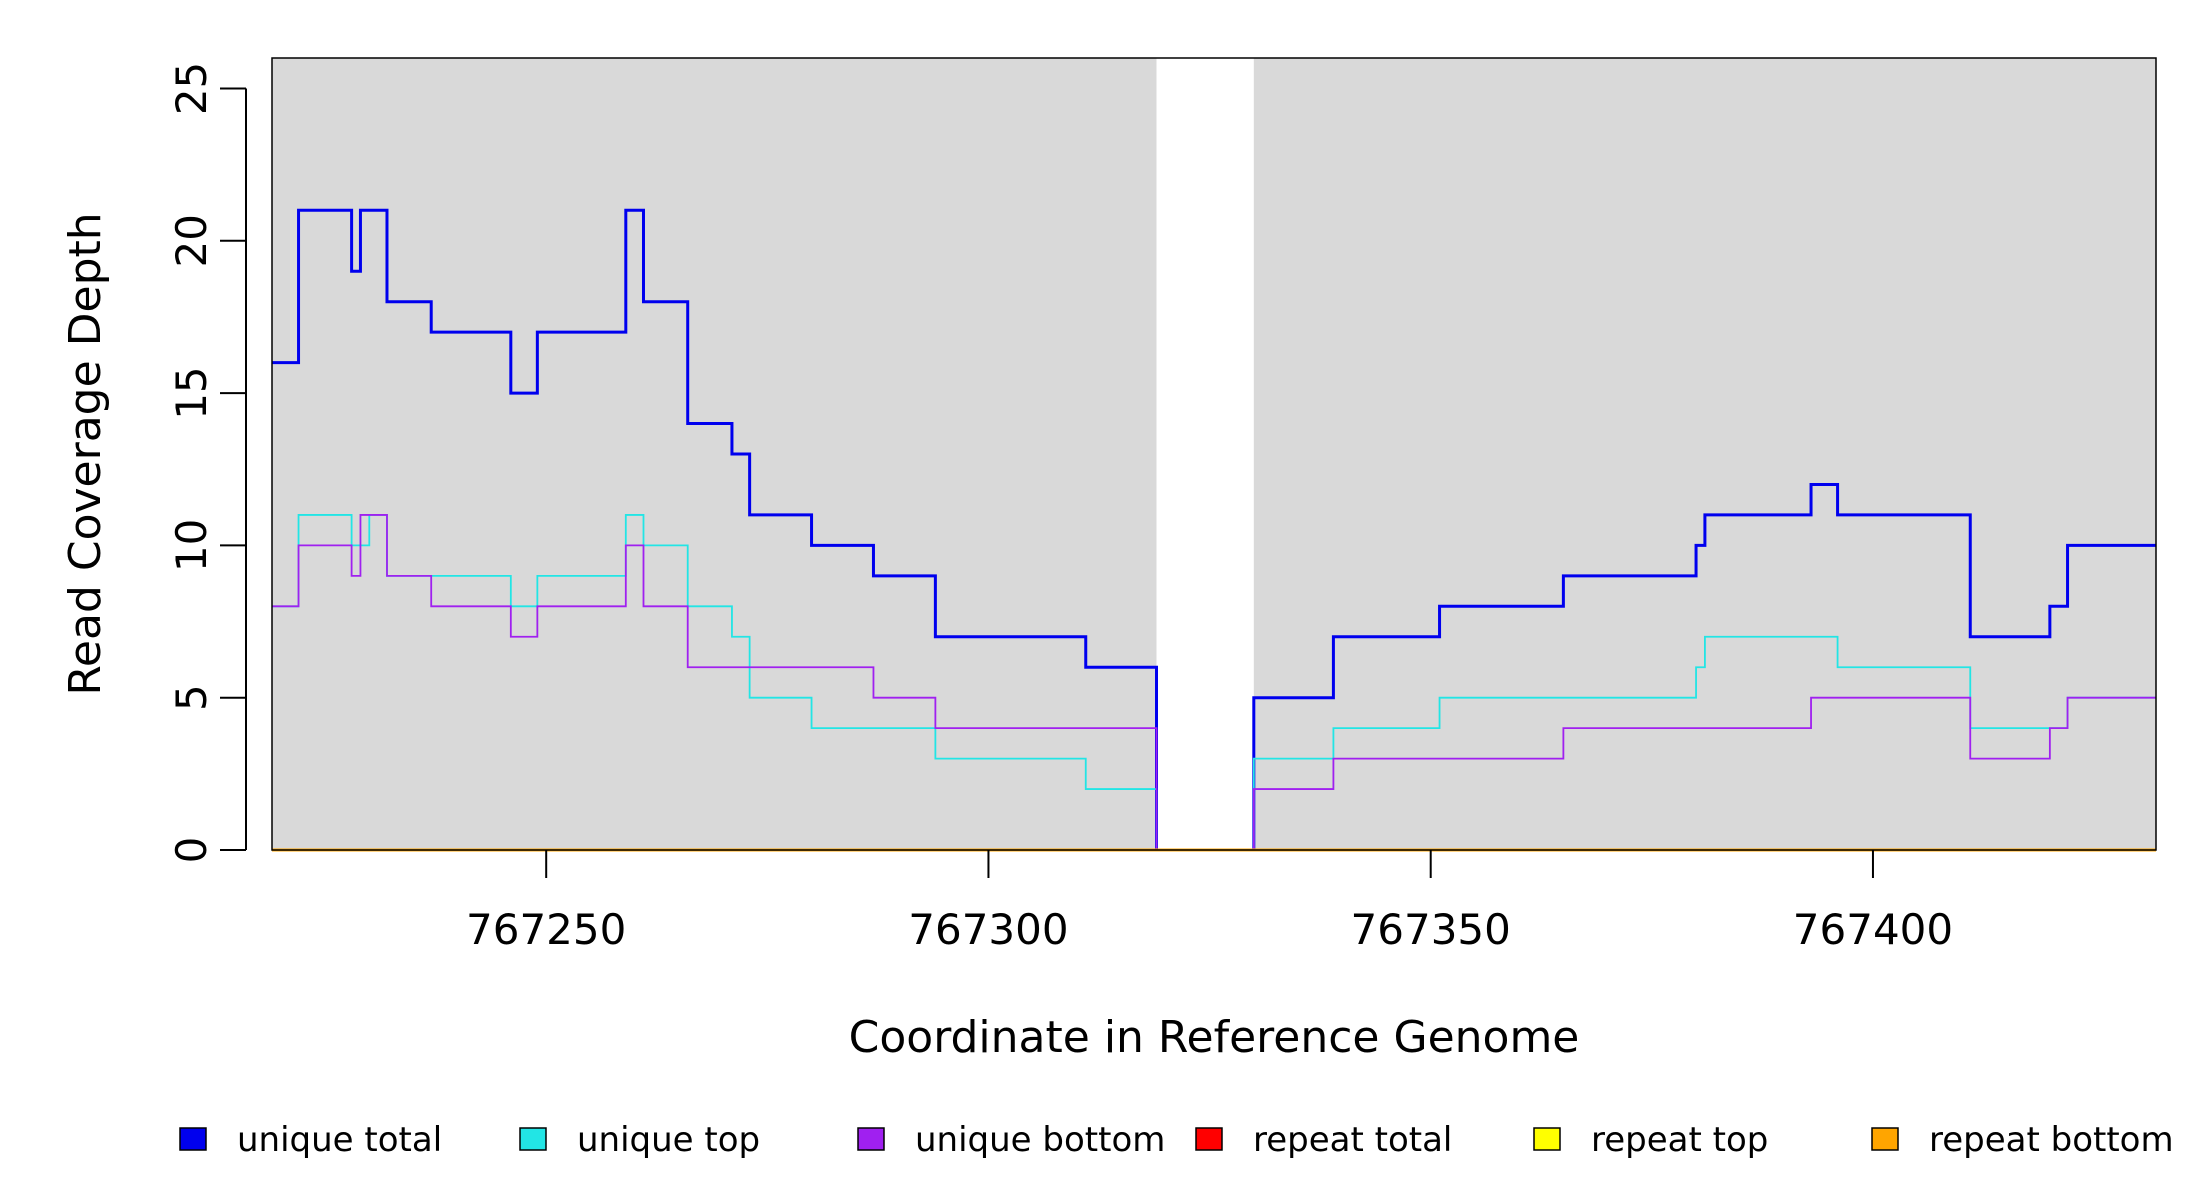 This screenshot has height=1200, width=2200. I want to click on x-tick-label: 767250, so click(546, 929).